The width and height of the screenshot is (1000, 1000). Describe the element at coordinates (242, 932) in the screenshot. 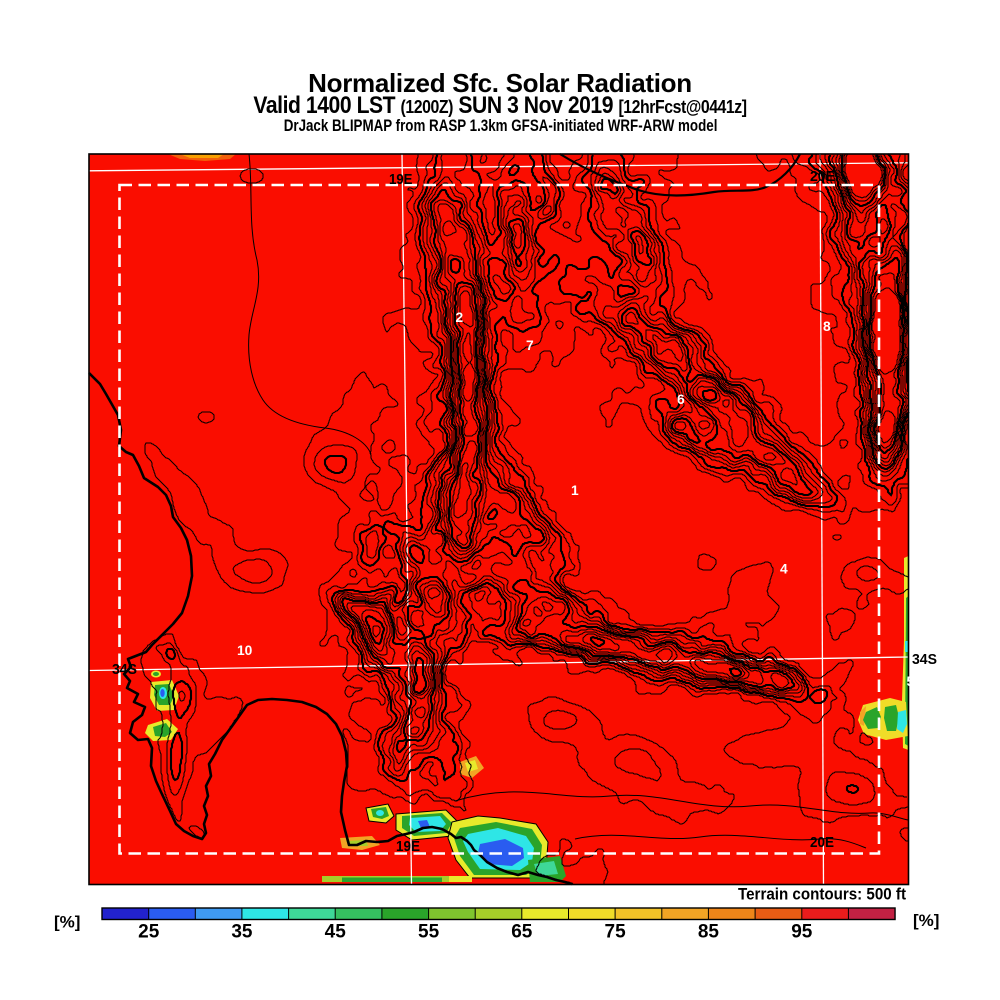

I see `svg-text: 35` at that location.